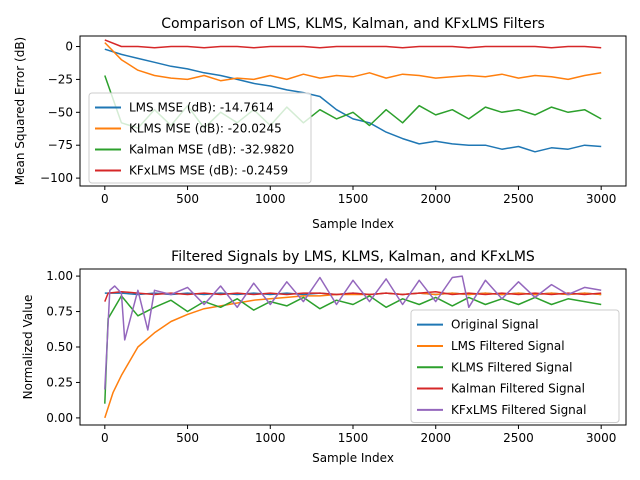 The height and width of the screenshot is (480, 640). What do you see at coordinates (495, 325) in the screenshot?
I see `chart-bottom-legend-label: Original Signal` at bounding box center [495, 325].